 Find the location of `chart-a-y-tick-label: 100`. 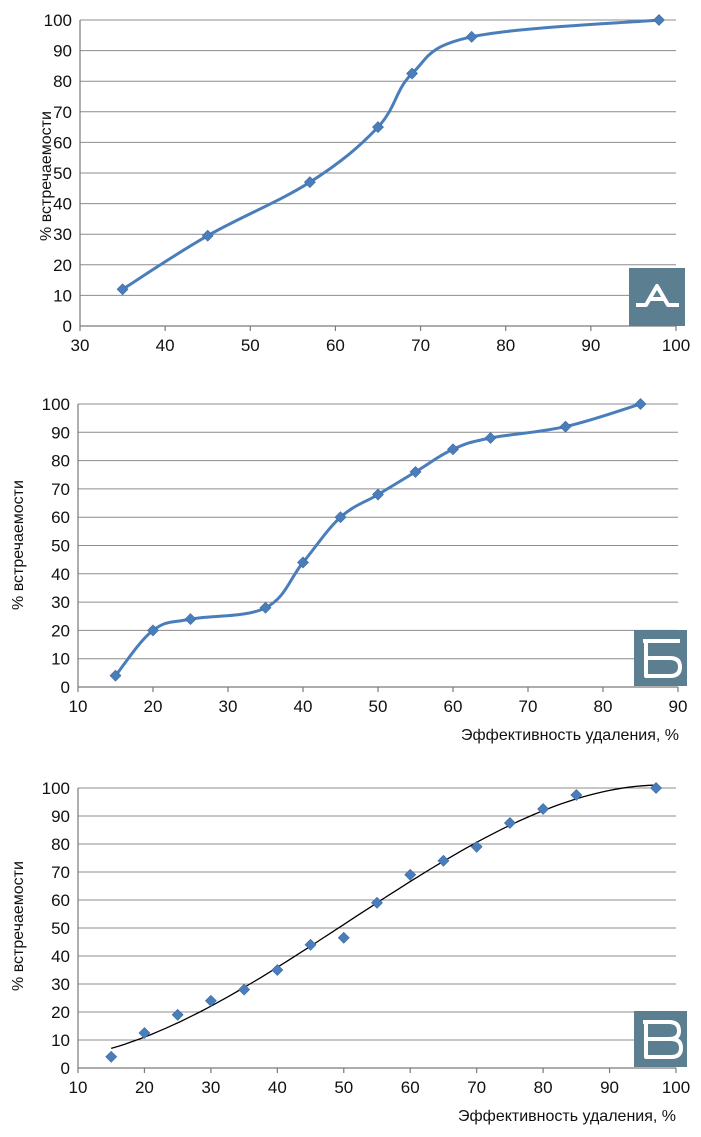

chart-a-y-tick-label: 100 is located at coordinates (58, 20).